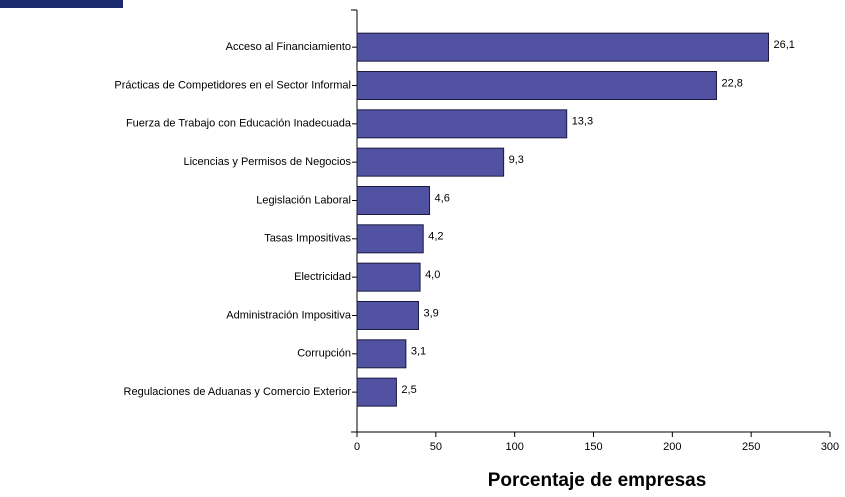 Image resolution: width=845 pixels, height=497 pixels. Describe the element at coordinates (514, 447) in the screenshot. I see `x-tick-label: 100` at that location.